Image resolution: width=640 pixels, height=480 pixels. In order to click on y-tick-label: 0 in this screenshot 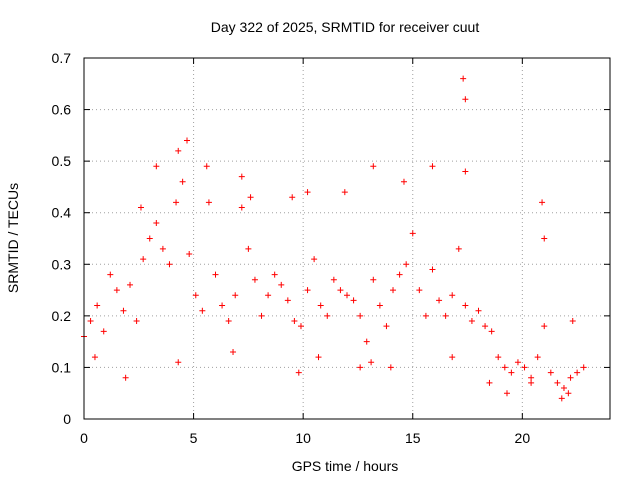, I will do `click(67, 419)`.